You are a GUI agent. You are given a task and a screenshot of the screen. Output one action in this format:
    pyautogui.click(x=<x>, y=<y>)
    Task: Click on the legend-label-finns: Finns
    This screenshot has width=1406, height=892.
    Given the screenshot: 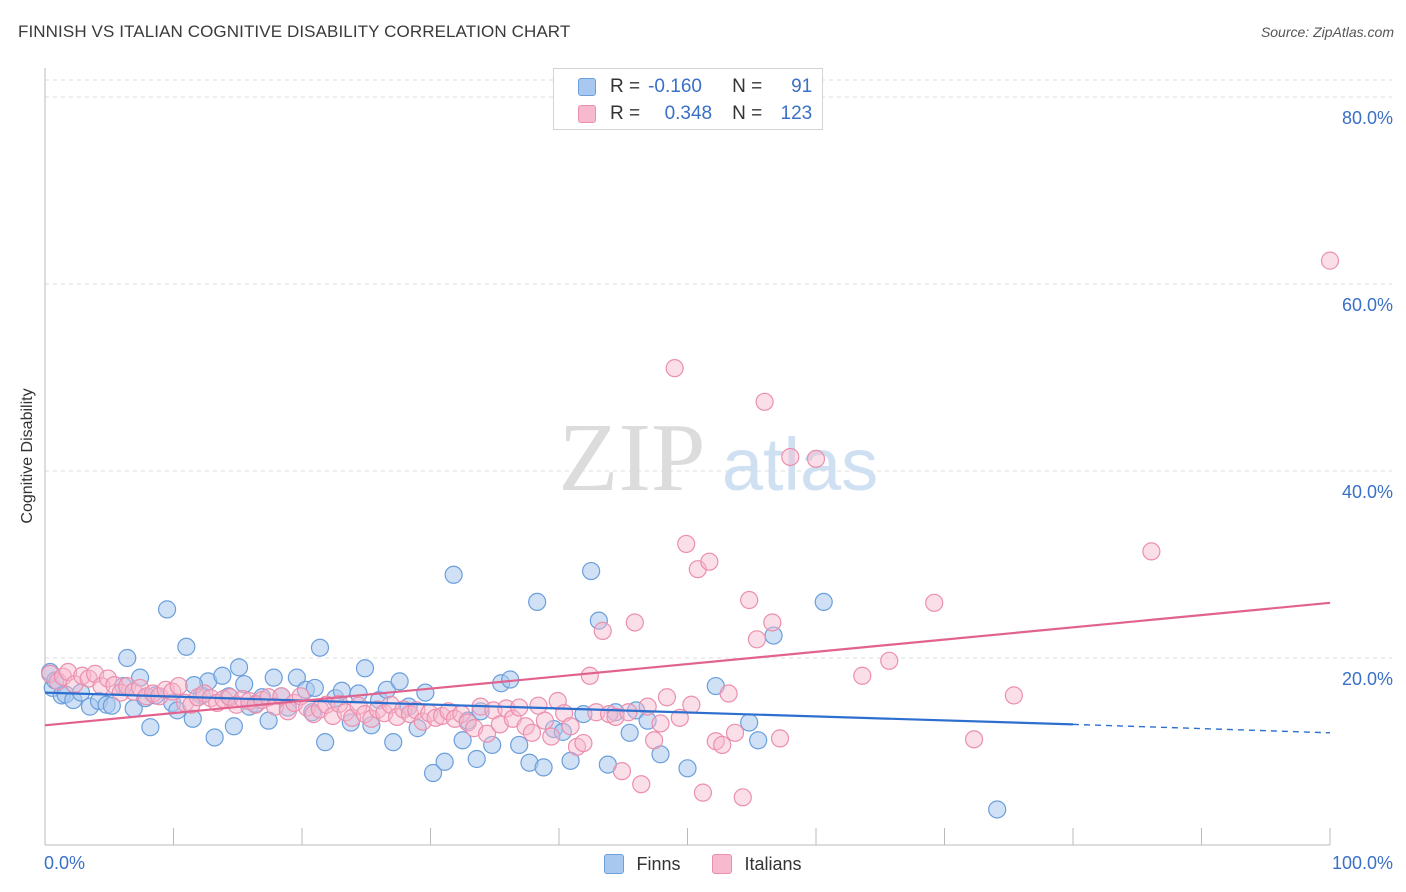 What is the action you would take?
    pyautogui.click(x=658, y=863)
    